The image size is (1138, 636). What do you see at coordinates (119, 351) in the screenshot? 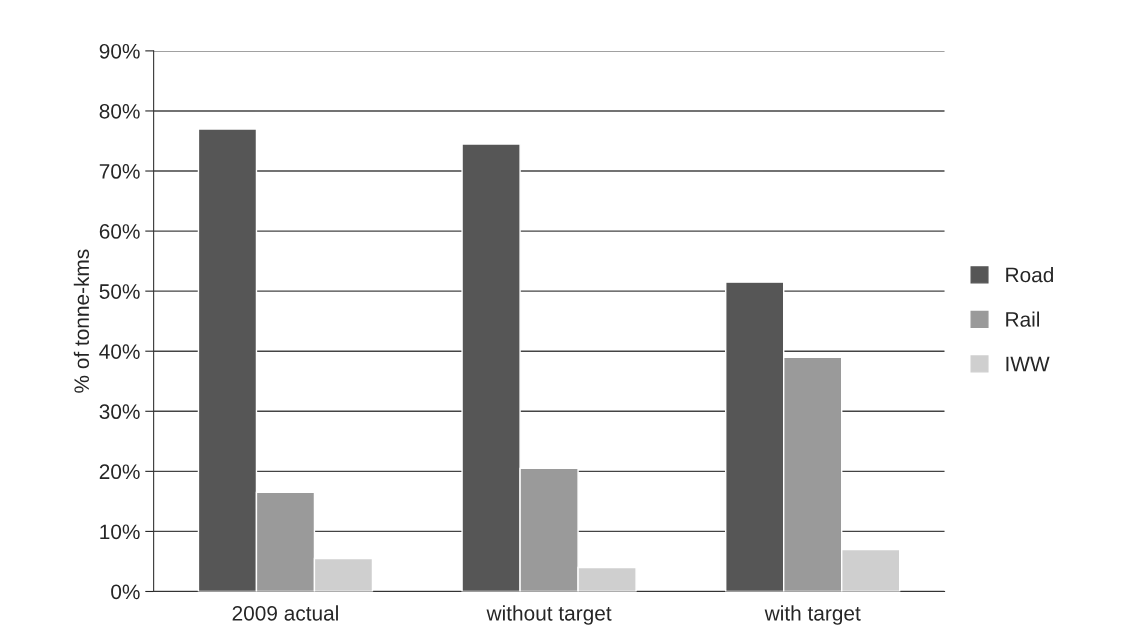
I see `y-tick-label: 40%` at bounding box center [119, 351].